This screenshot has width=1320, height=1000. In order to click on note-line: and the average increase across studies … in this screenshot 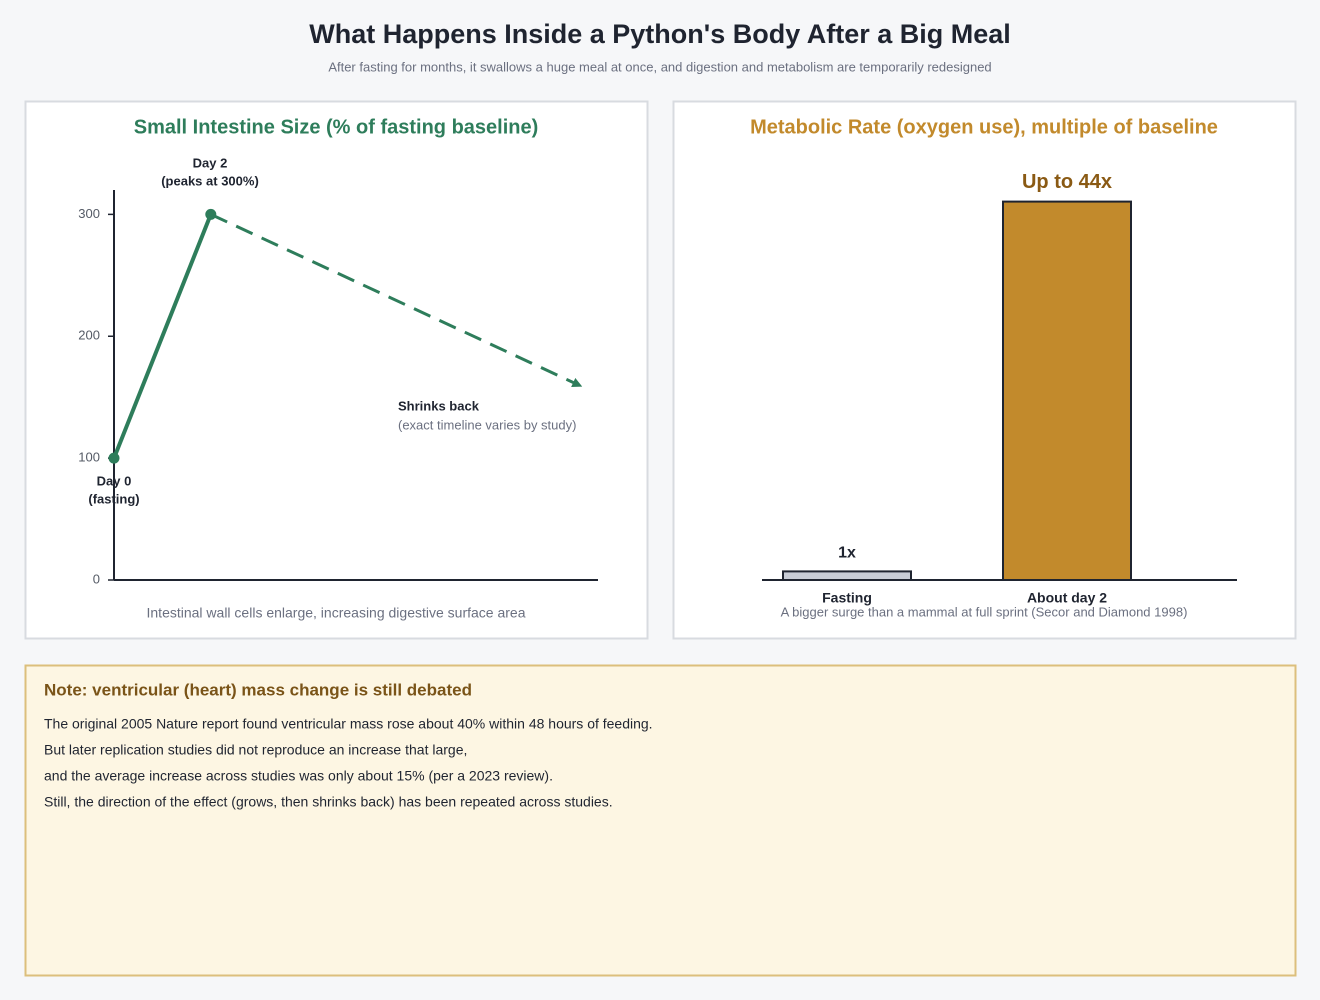, I will do `click(298, 776)`.